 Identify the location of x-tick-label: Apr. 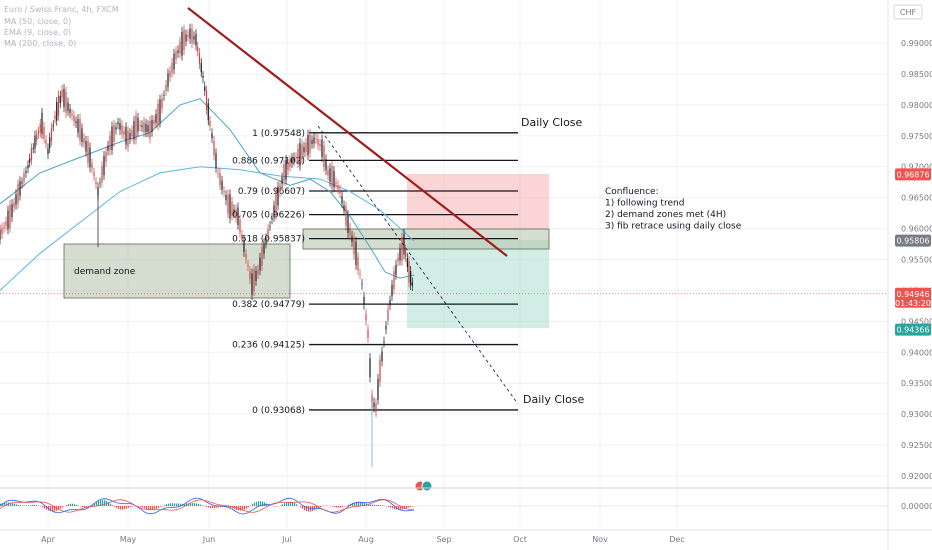
(48, 539).